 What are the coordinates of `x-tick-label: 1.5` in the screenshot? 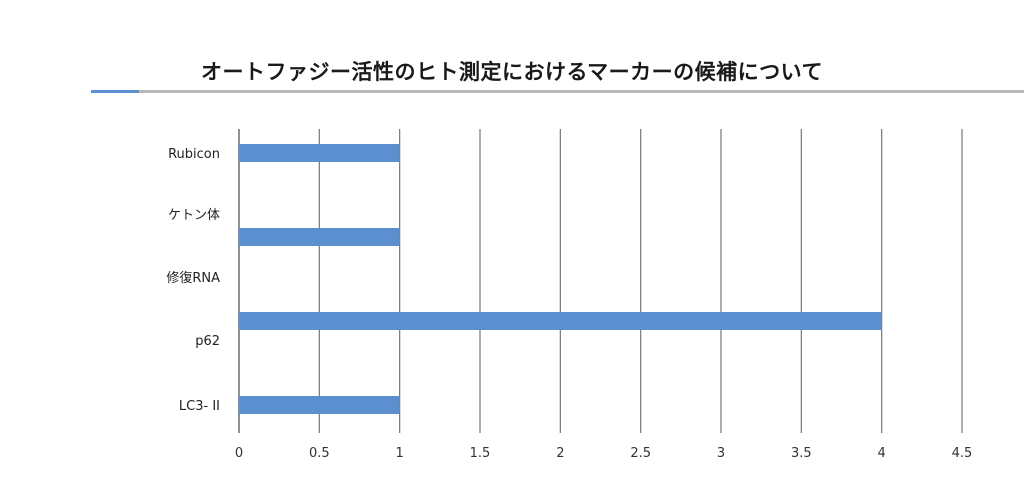 It's located at (480, 453).